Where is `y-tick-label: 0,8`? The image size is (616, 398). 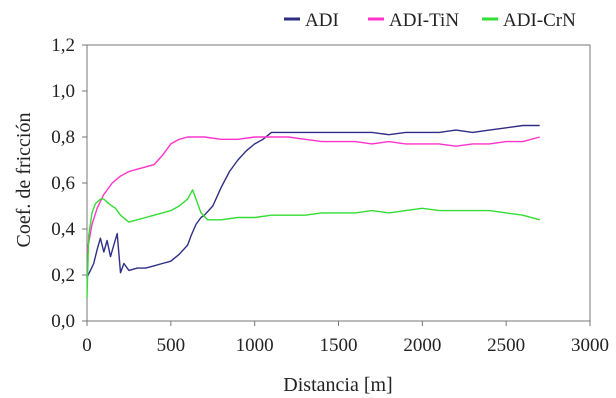 y-tick-label: 0,8 is located at coordinates (63, 137).